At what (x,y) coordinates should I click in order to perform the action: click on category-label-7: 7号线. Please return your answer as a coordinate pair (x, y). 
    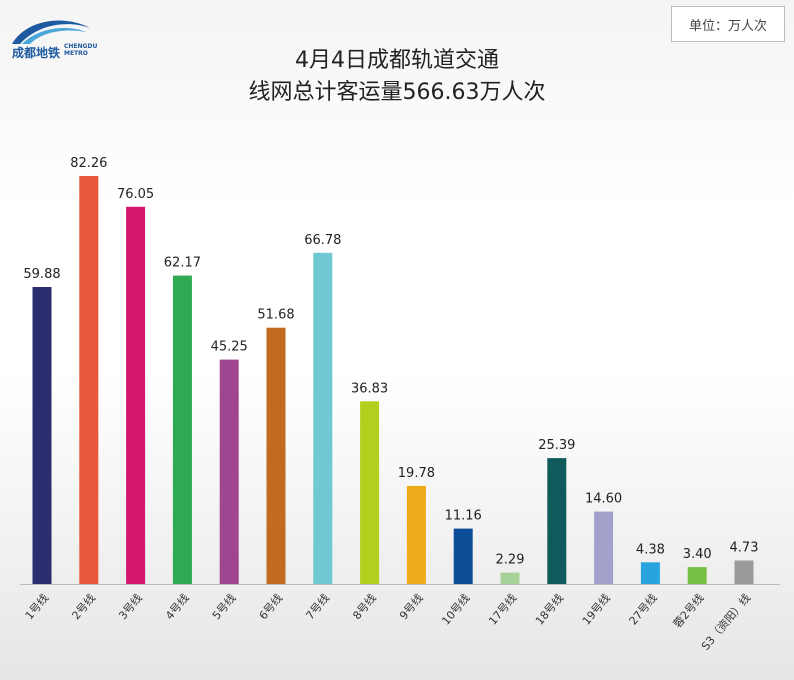
    Looking at the image, I should click on (317, 606).